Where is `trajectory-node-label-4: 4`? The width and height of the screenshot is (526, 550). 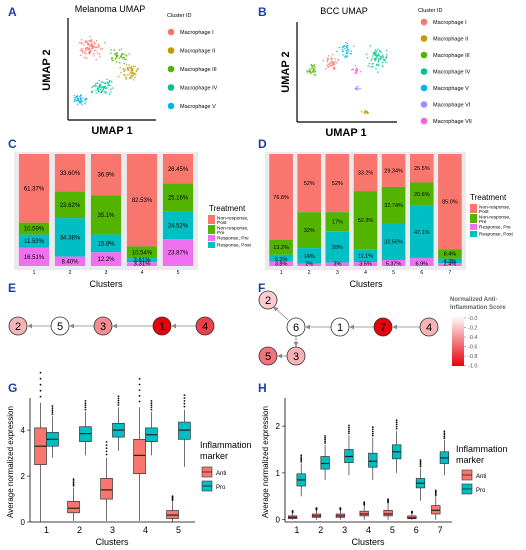
trajectory-node-label-4: 4 is located at coordinates (429, 328).